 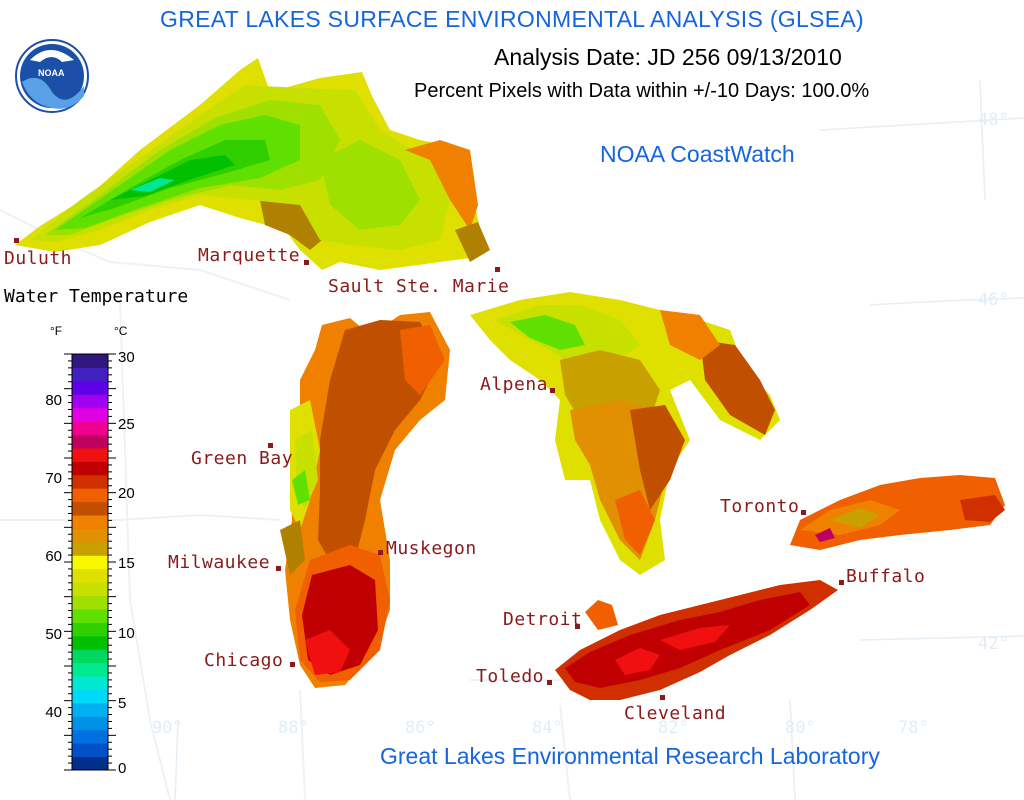 I want to click on fahrenheit-tick-label: 70, so click(x=53, y=478).